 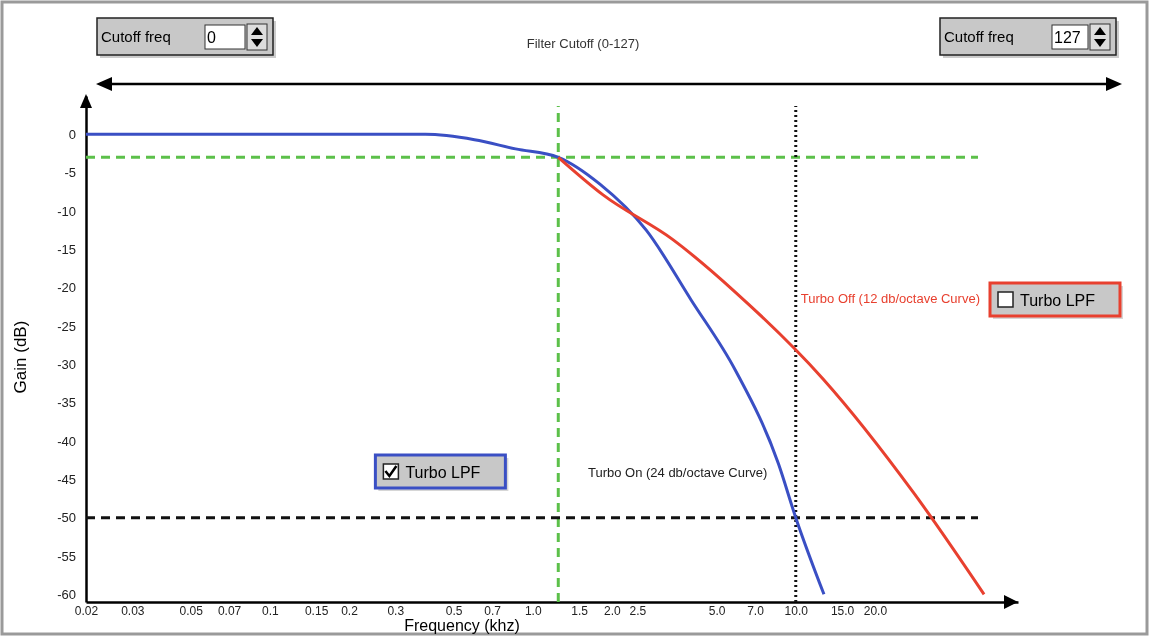 What do you see at coordinates (580, 610) in the screenshot?
I see `x-tick-label: 1.5` at bounding box center [580, 610].